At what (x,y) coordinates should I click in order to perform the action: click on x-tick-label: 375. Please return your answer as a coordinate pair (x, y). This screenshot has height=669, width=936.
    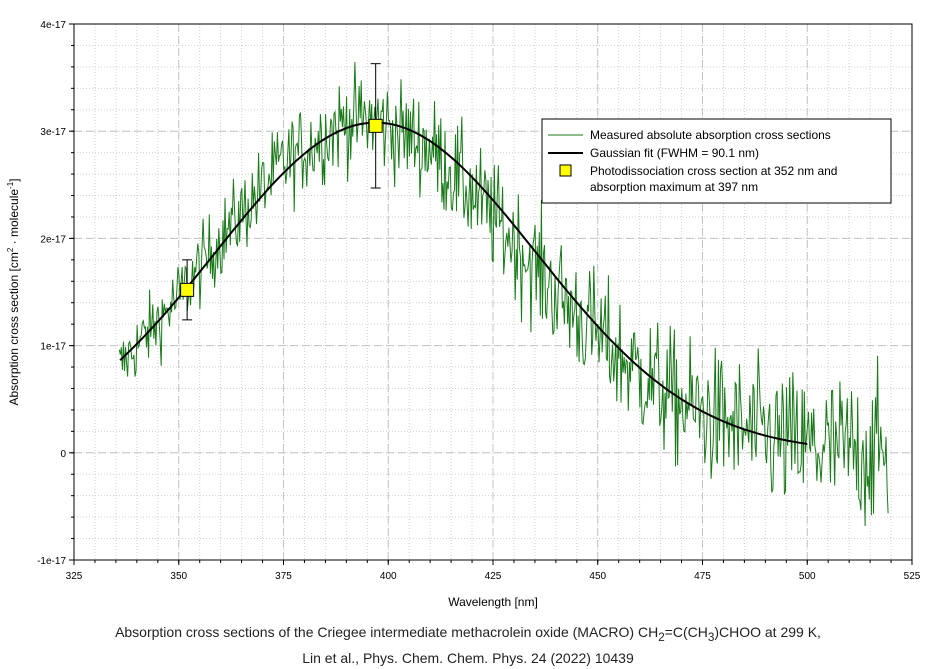
    Looking at the image, I should click on (283, 576).